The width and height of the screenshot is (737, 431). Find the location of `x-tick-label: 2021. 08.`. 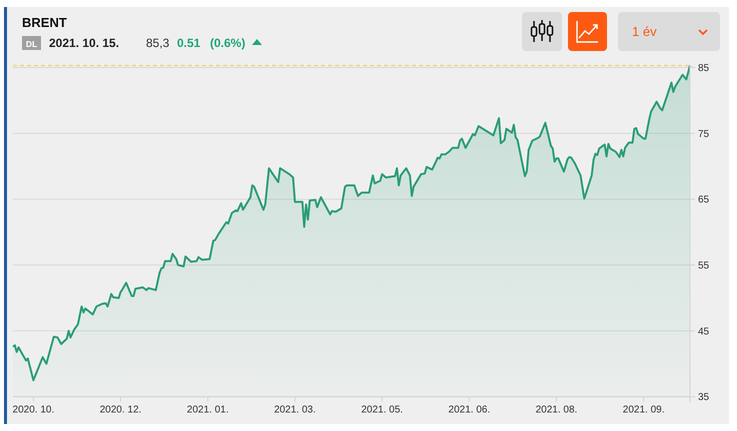

x-tick-label: 2021. 08. is located at coordinates (557, 410).